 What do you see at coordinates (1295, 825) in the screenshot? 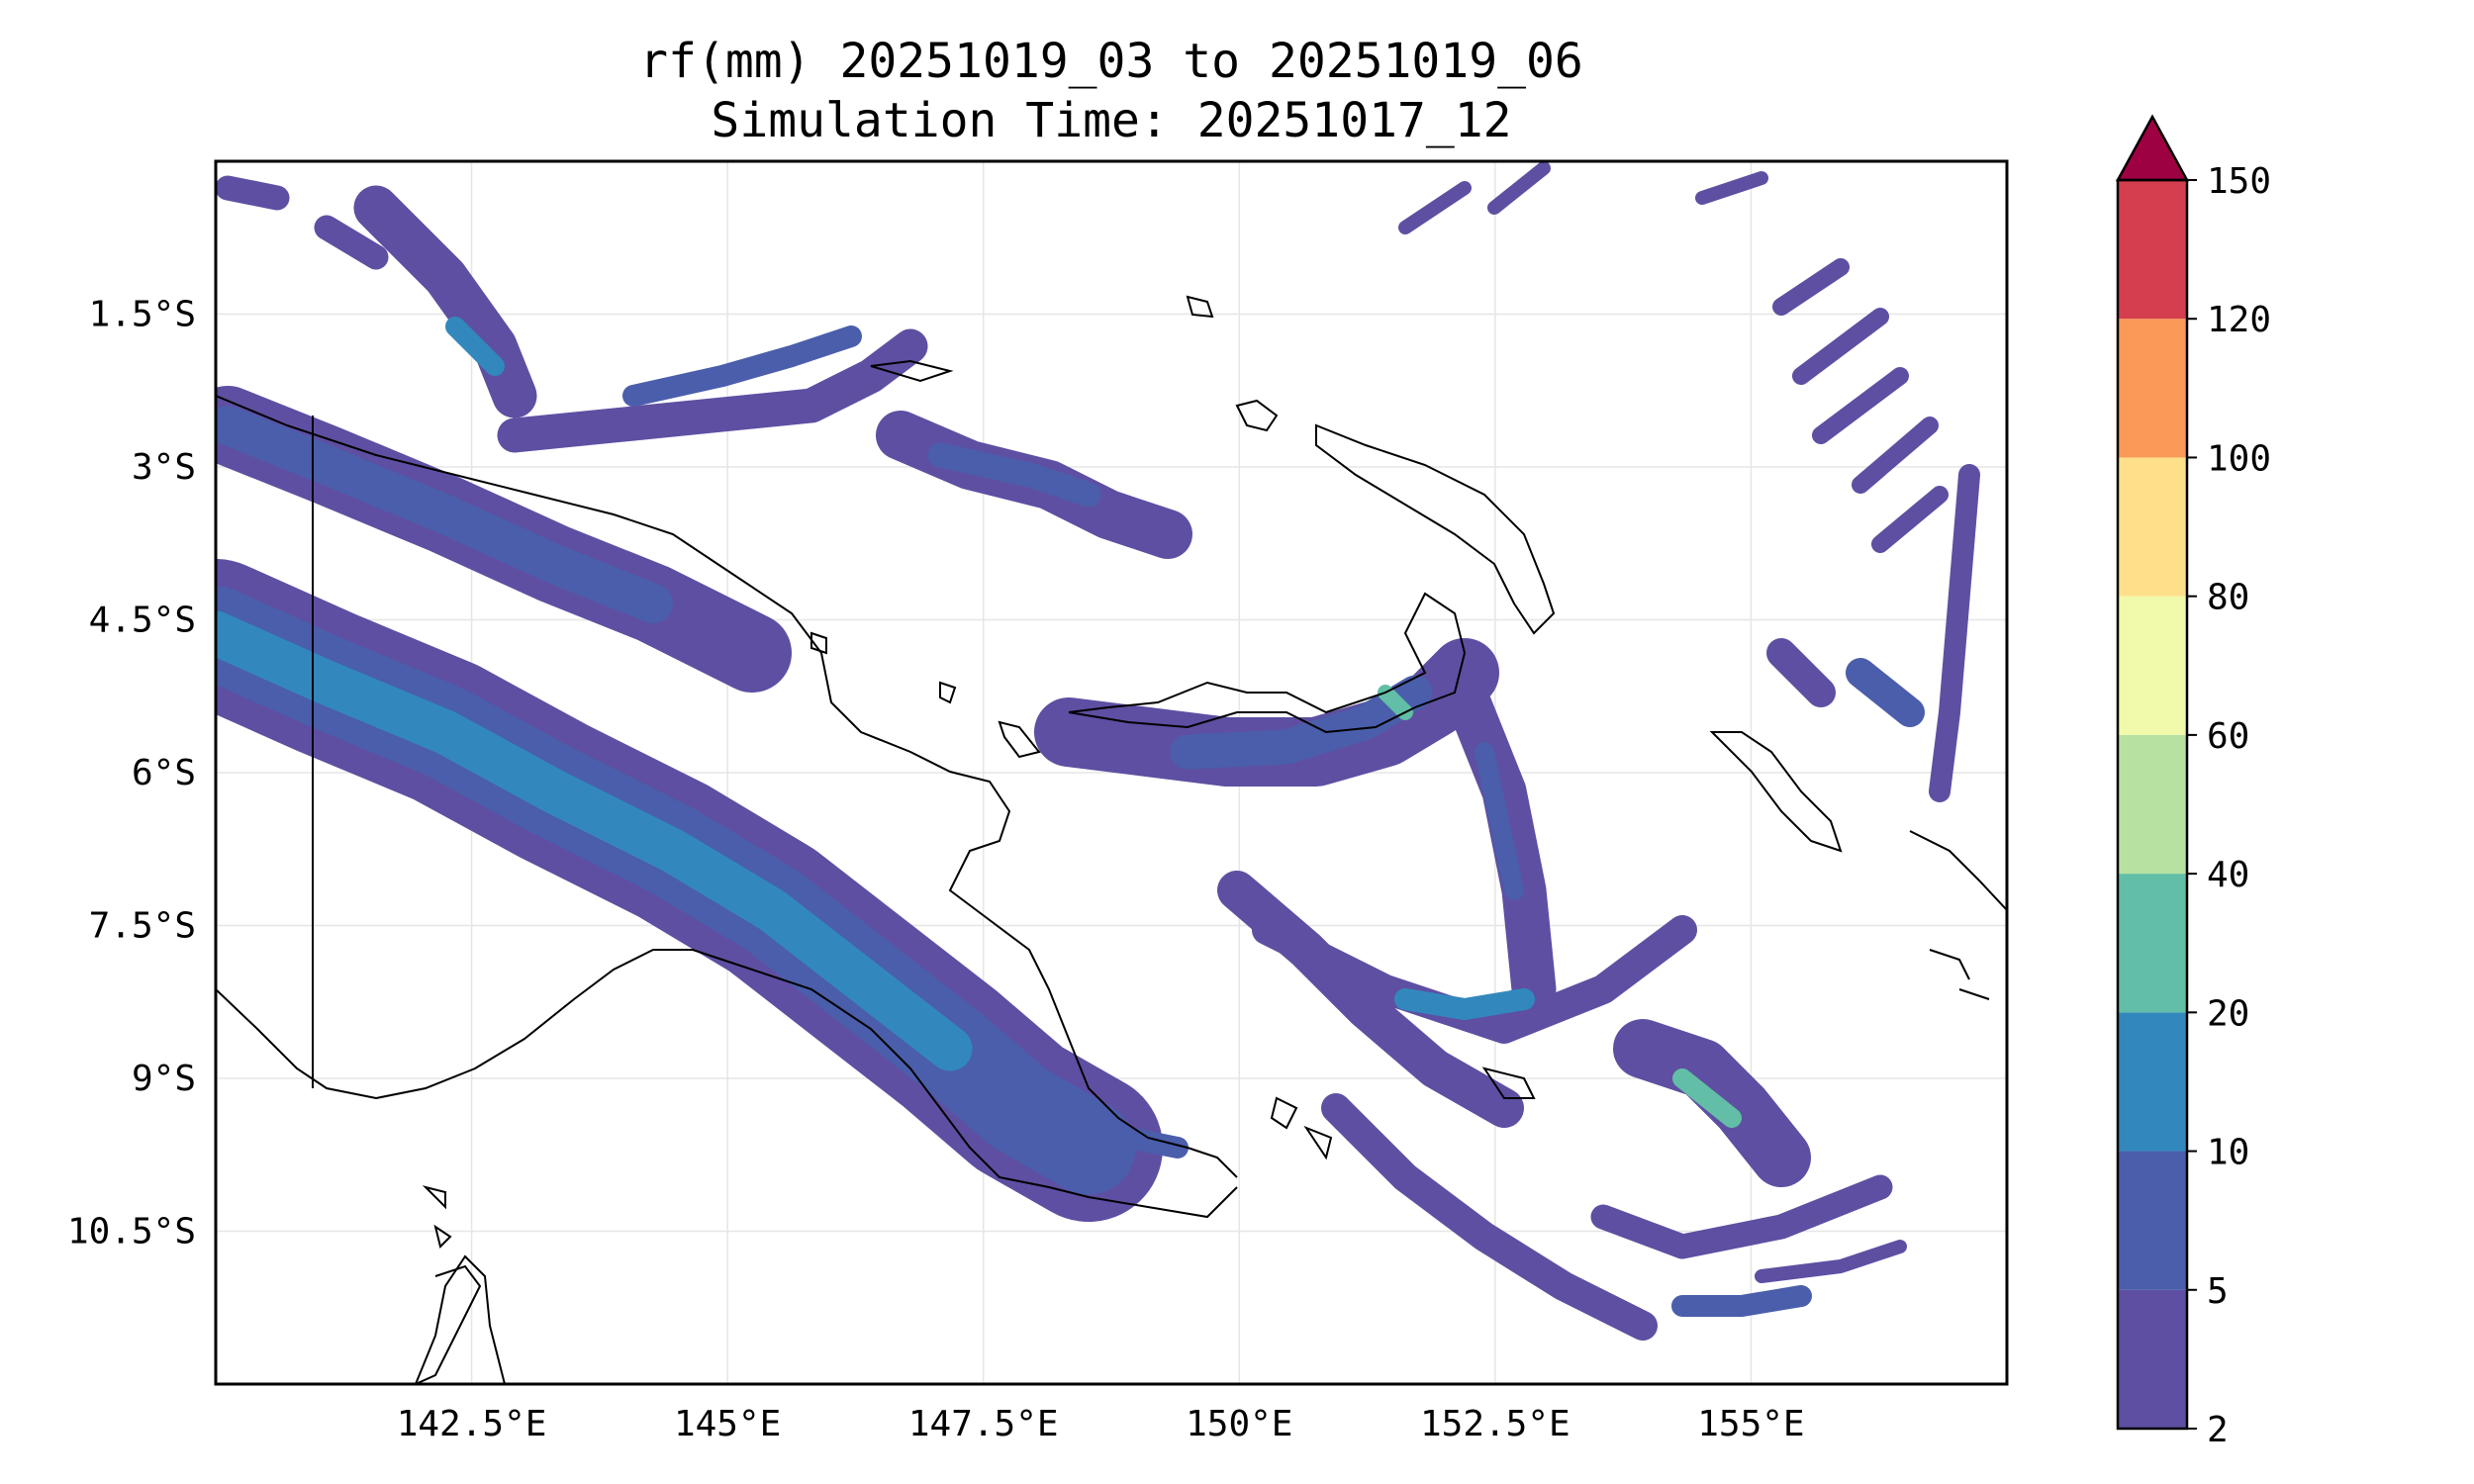
I see `rain-new-britain` at bounding box center [1295, 825].